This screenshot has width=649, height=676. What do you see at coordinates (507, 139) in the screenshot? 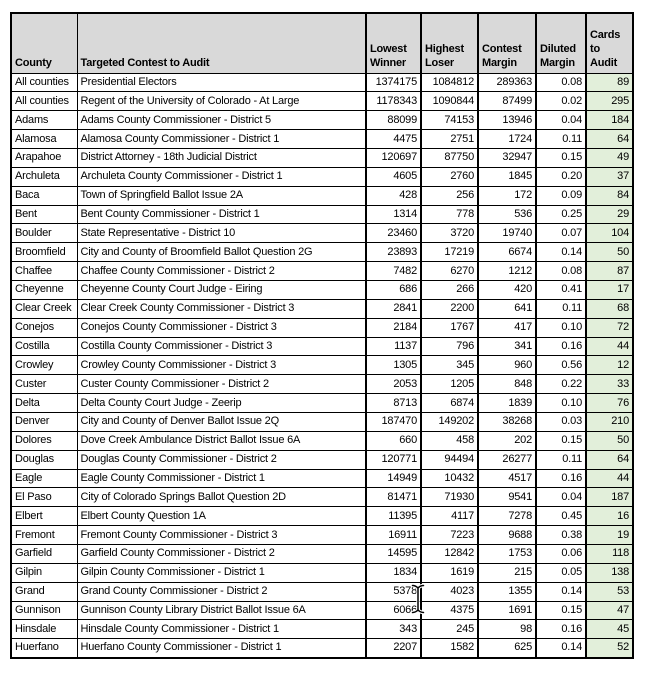
I see `cell-contest-margin: 1724` at bounding box center [507, 139].